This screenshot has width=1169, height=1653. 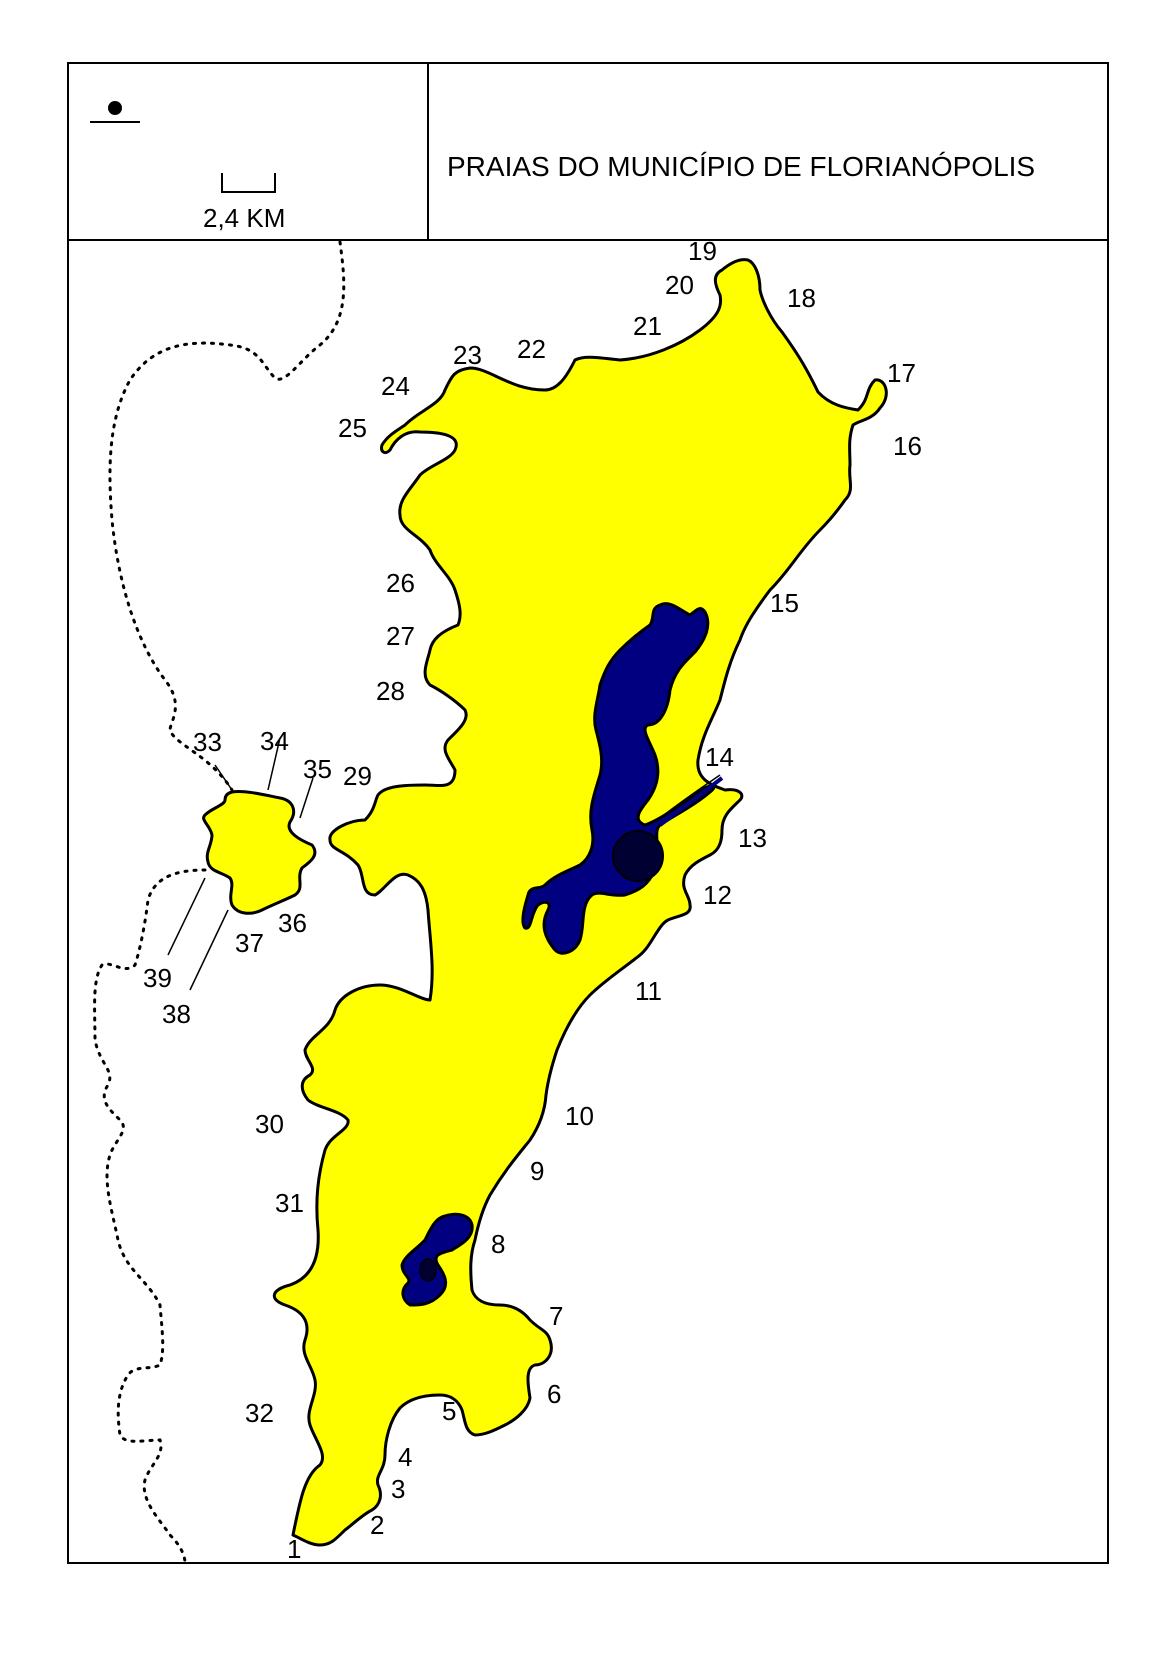 What do you see at coordinates (638, 856) in the screenshot?
I see `lagoon-center-basin` at bounding box center [638, 856].